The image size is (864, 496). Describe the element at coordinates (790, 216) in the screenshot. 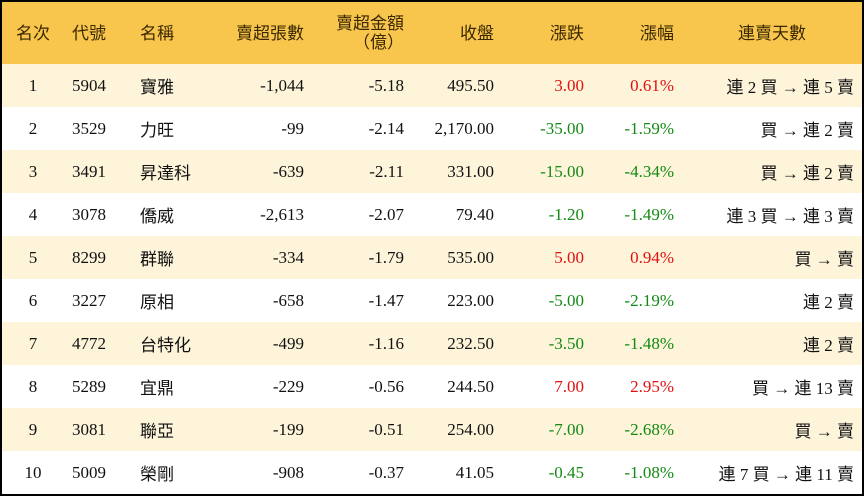

I see `table-cell: 連 3 買 → 連 3 賣` at that location.